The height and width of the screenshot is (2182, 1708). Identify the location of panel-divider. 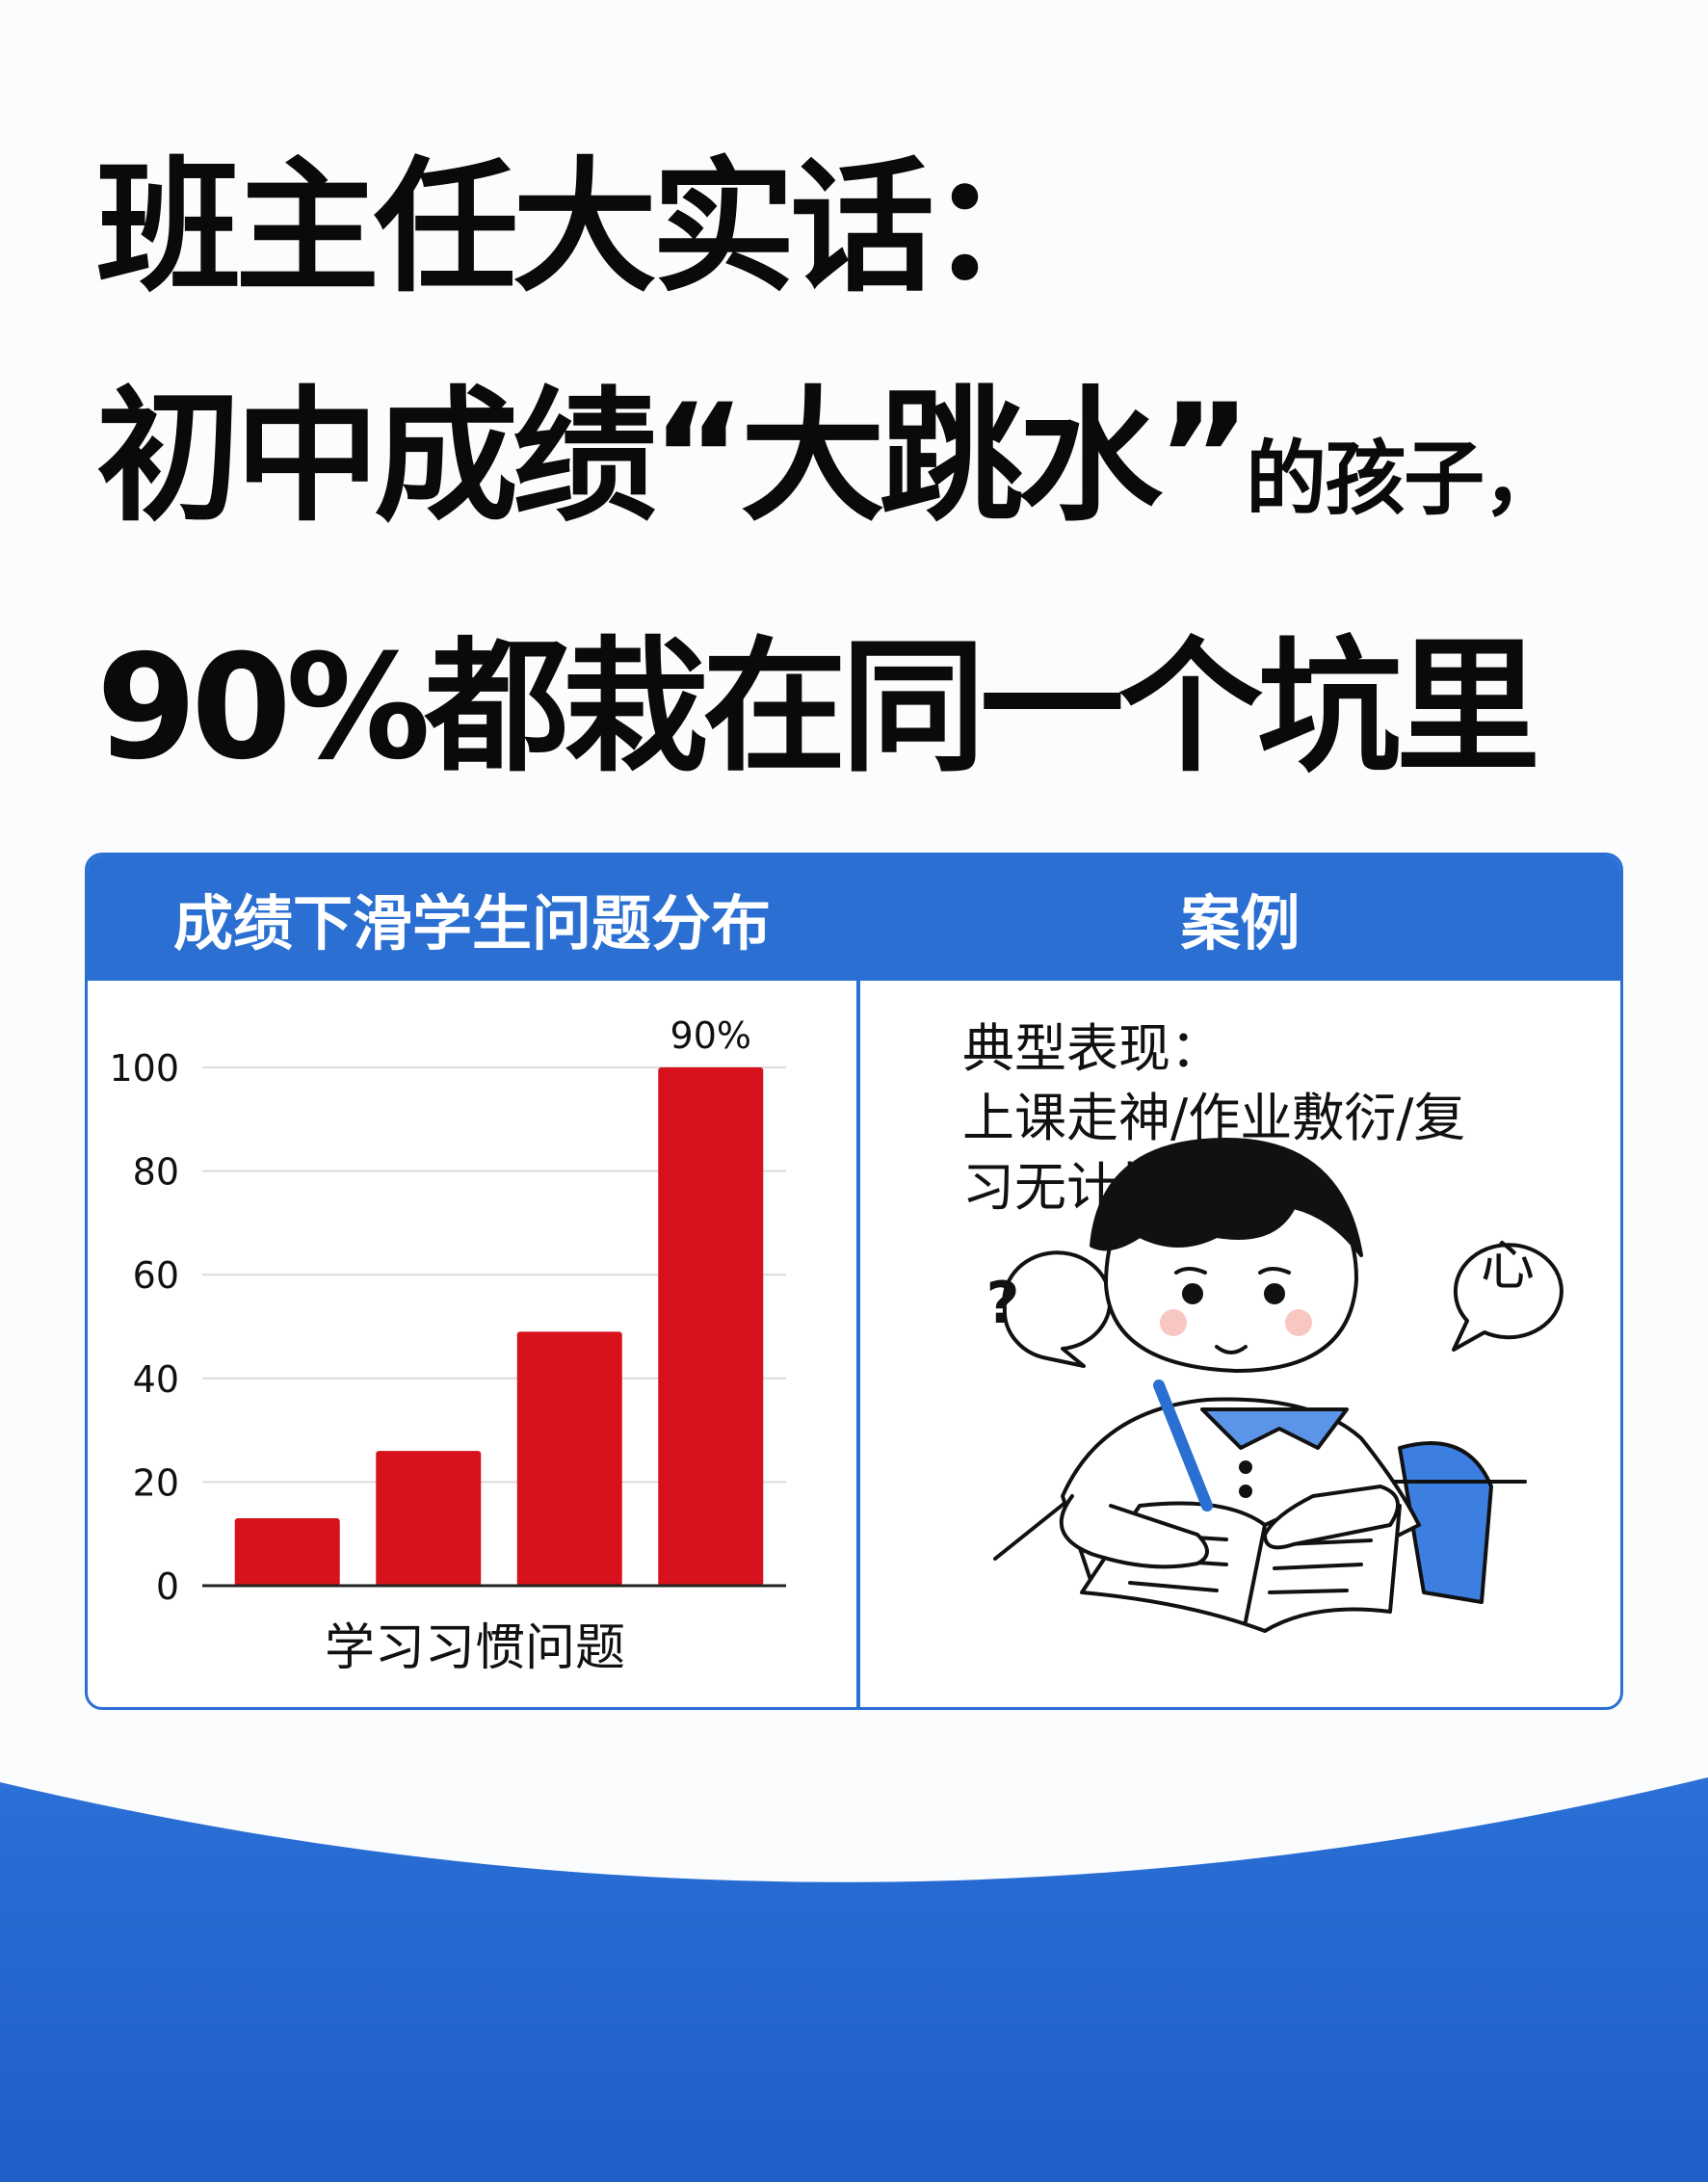
(858, 1281).